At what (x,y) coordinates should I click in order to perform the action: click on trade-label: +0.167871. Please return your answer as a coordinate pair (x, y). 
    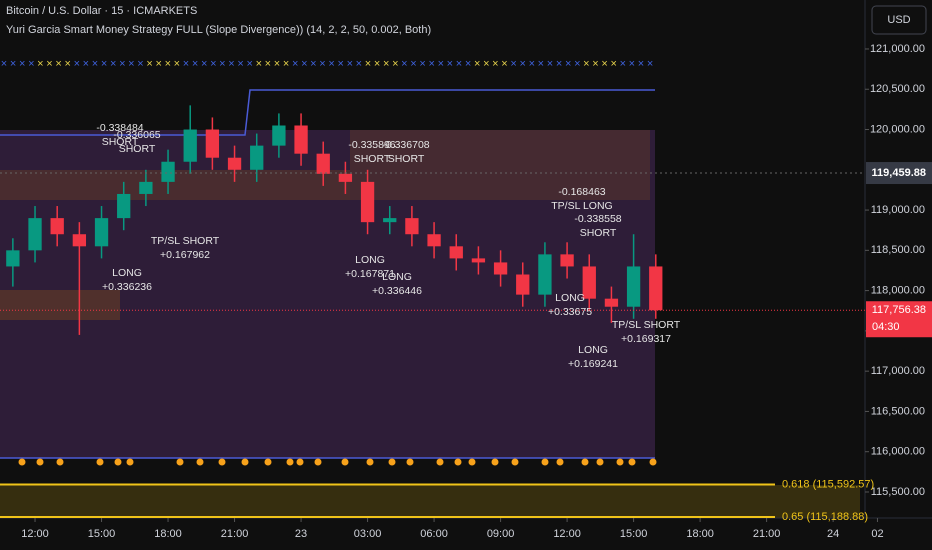
    Looking at the image, I should click on (370, 274).